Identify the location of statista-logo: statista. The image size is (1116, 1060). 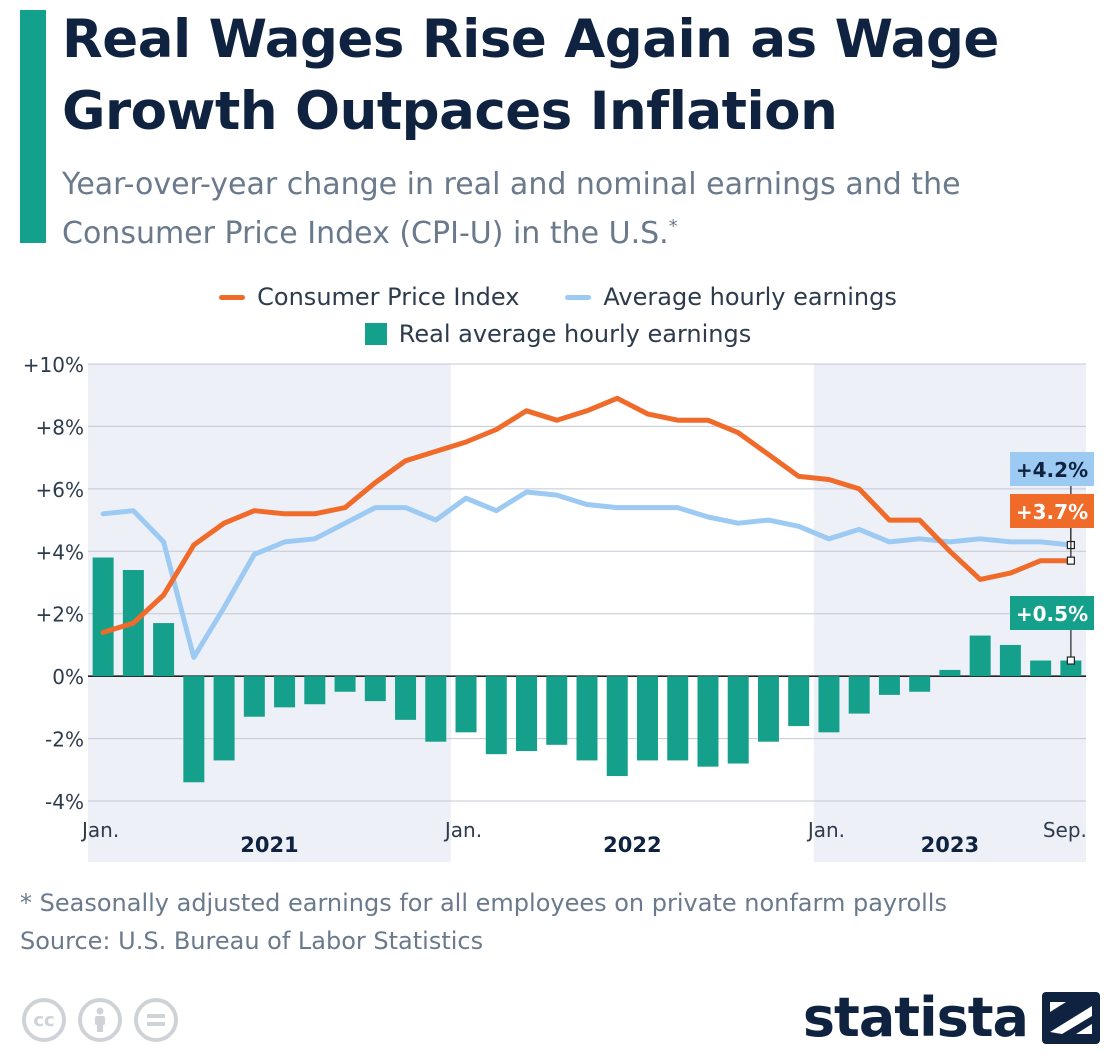
(951, 1018).